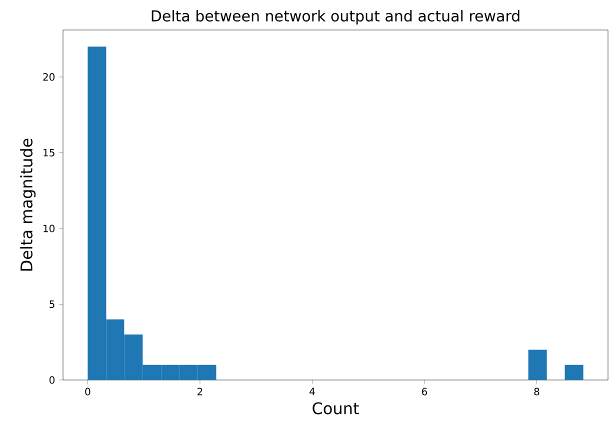 The image size is (609, 429). What do you see at coordinates (335, 408) in the screenshot?
I see `x-axis-title: Count` at bounding box center [335, 408].